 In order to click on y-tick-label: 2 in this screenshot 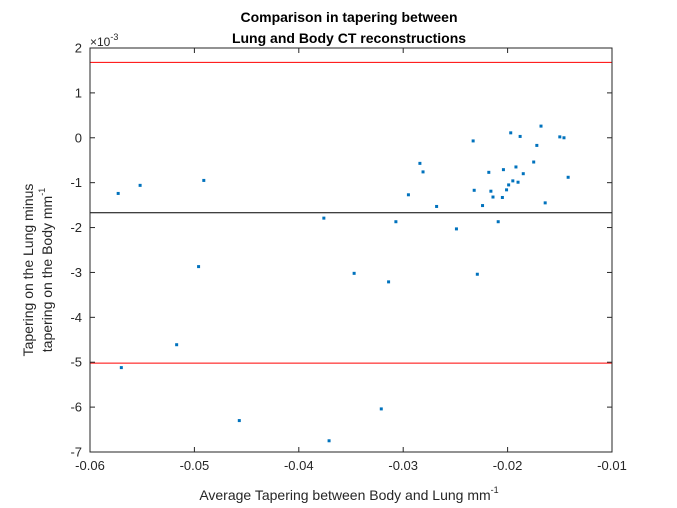, I will do `click(78, 48)`.